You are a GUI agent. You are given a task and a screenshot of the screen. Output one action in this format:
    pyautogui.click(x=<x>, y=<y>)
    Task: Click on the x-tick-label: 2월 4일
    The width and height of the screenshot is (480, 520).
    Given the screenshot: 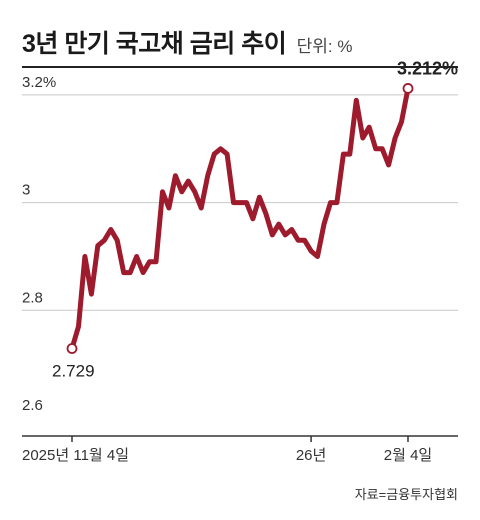 What is the action you would take?
    pyautogui.click(x=408, y=455)
    